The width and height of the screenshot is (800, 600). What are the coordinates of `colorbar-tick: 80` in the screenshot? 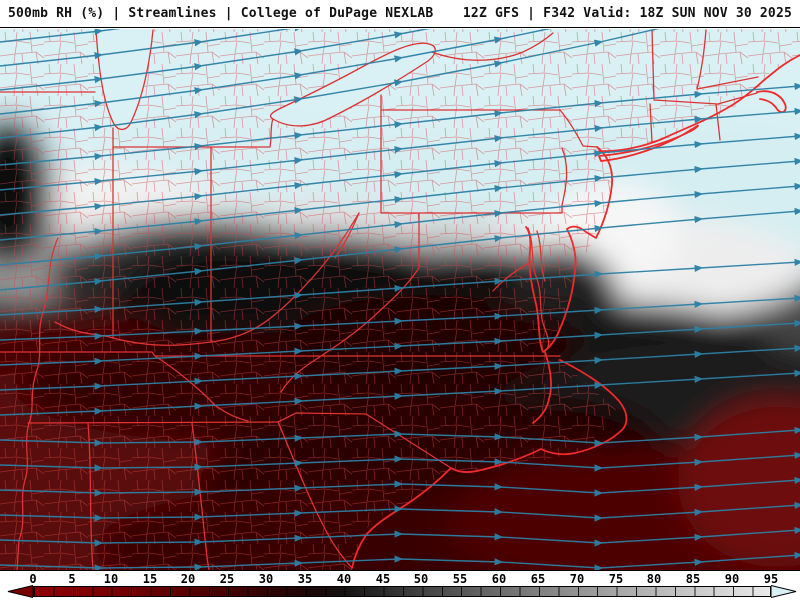 It's located at (654, 579).